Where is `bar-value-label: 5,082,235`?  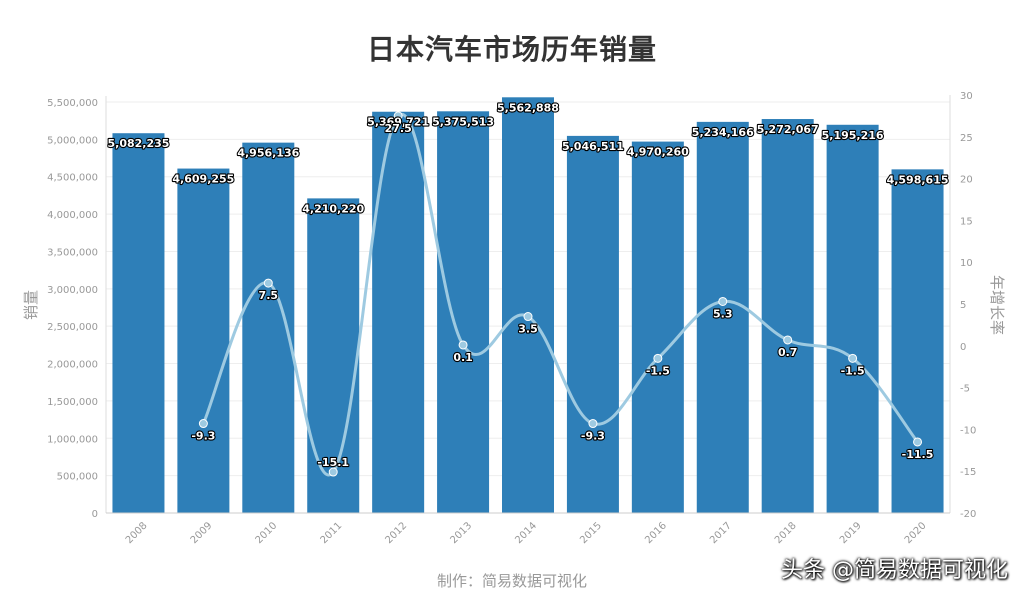 bar-value-label: 5,082,235 is located at coordinates (138, 143).